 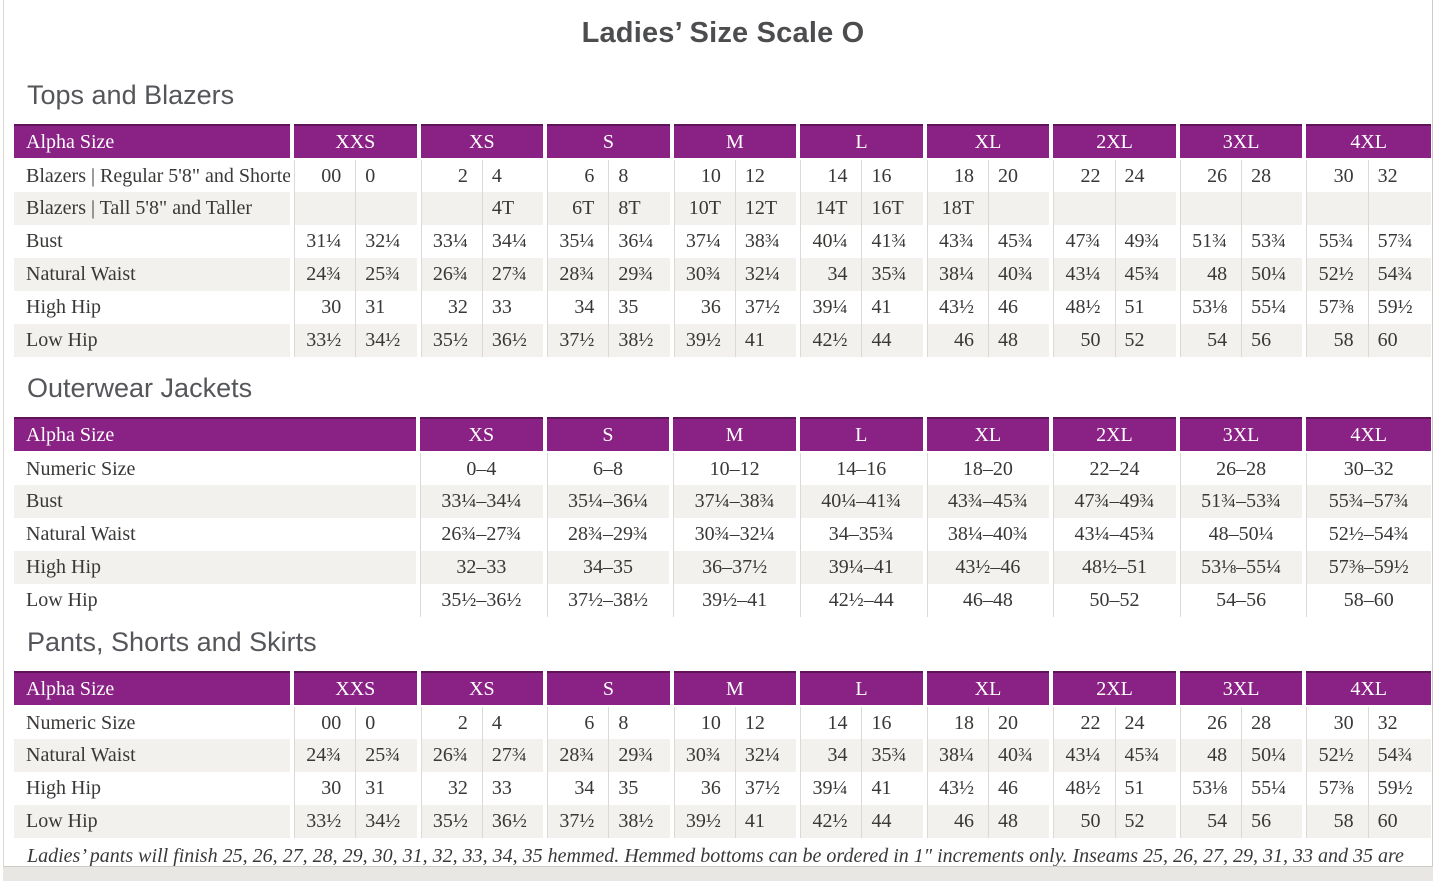 What do you see at coordinates (449, 821) in the screenshot?
I see `size-value: 35½` at bounding box center [449, 821].